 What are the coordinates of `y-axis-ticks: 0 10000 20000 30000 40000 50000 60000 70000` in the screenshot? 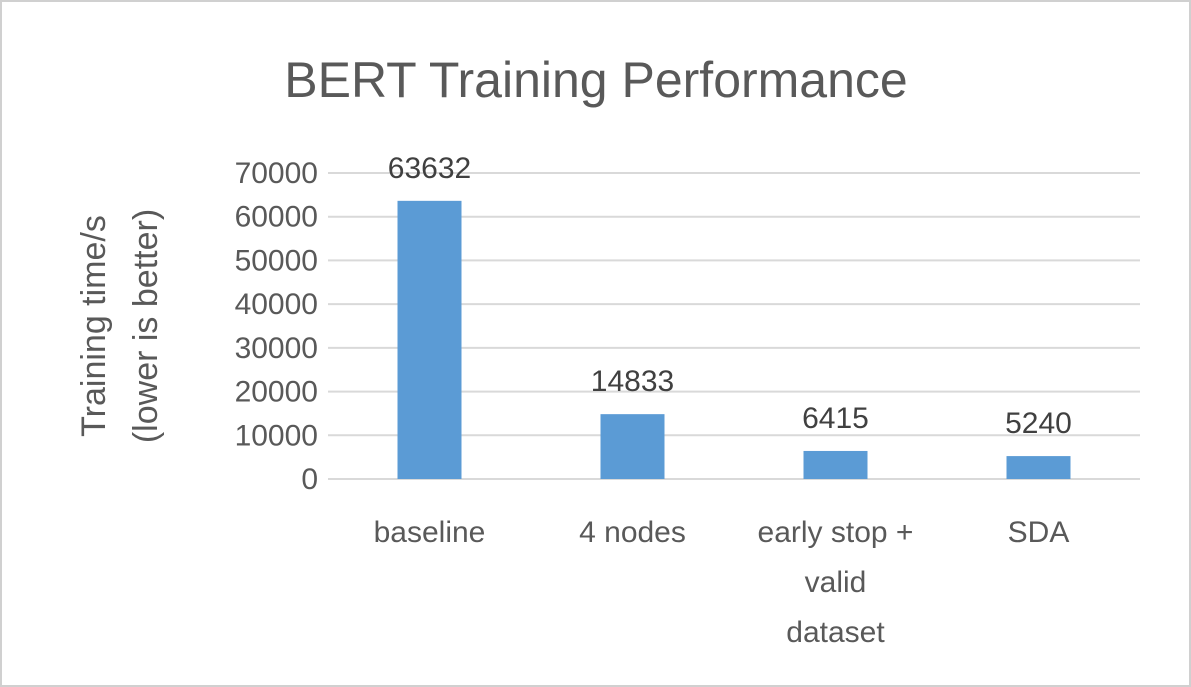 It's located at (276, 326).